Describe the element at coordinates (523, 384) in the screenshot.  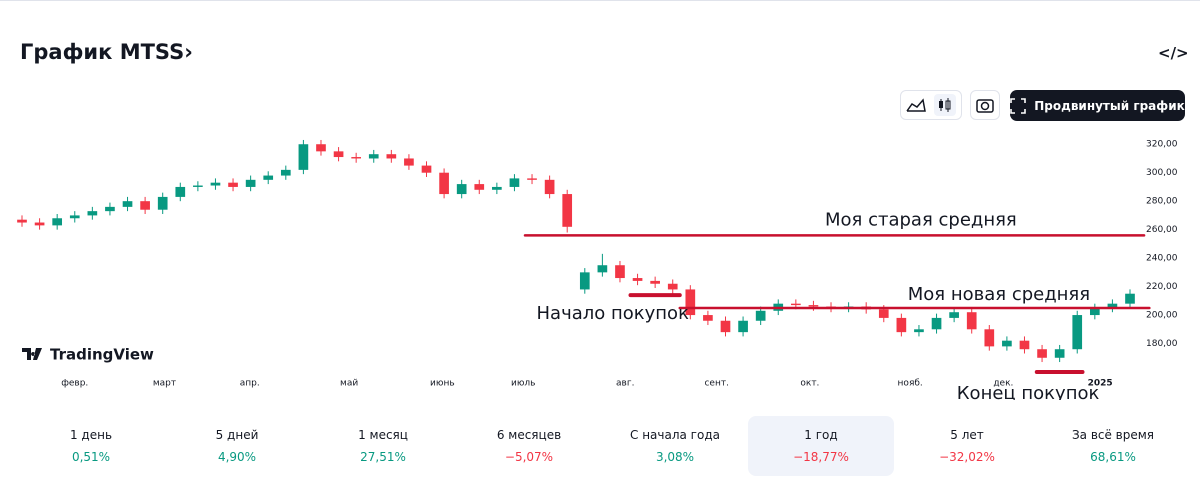
I see `x-tick-label: июль` at that location.